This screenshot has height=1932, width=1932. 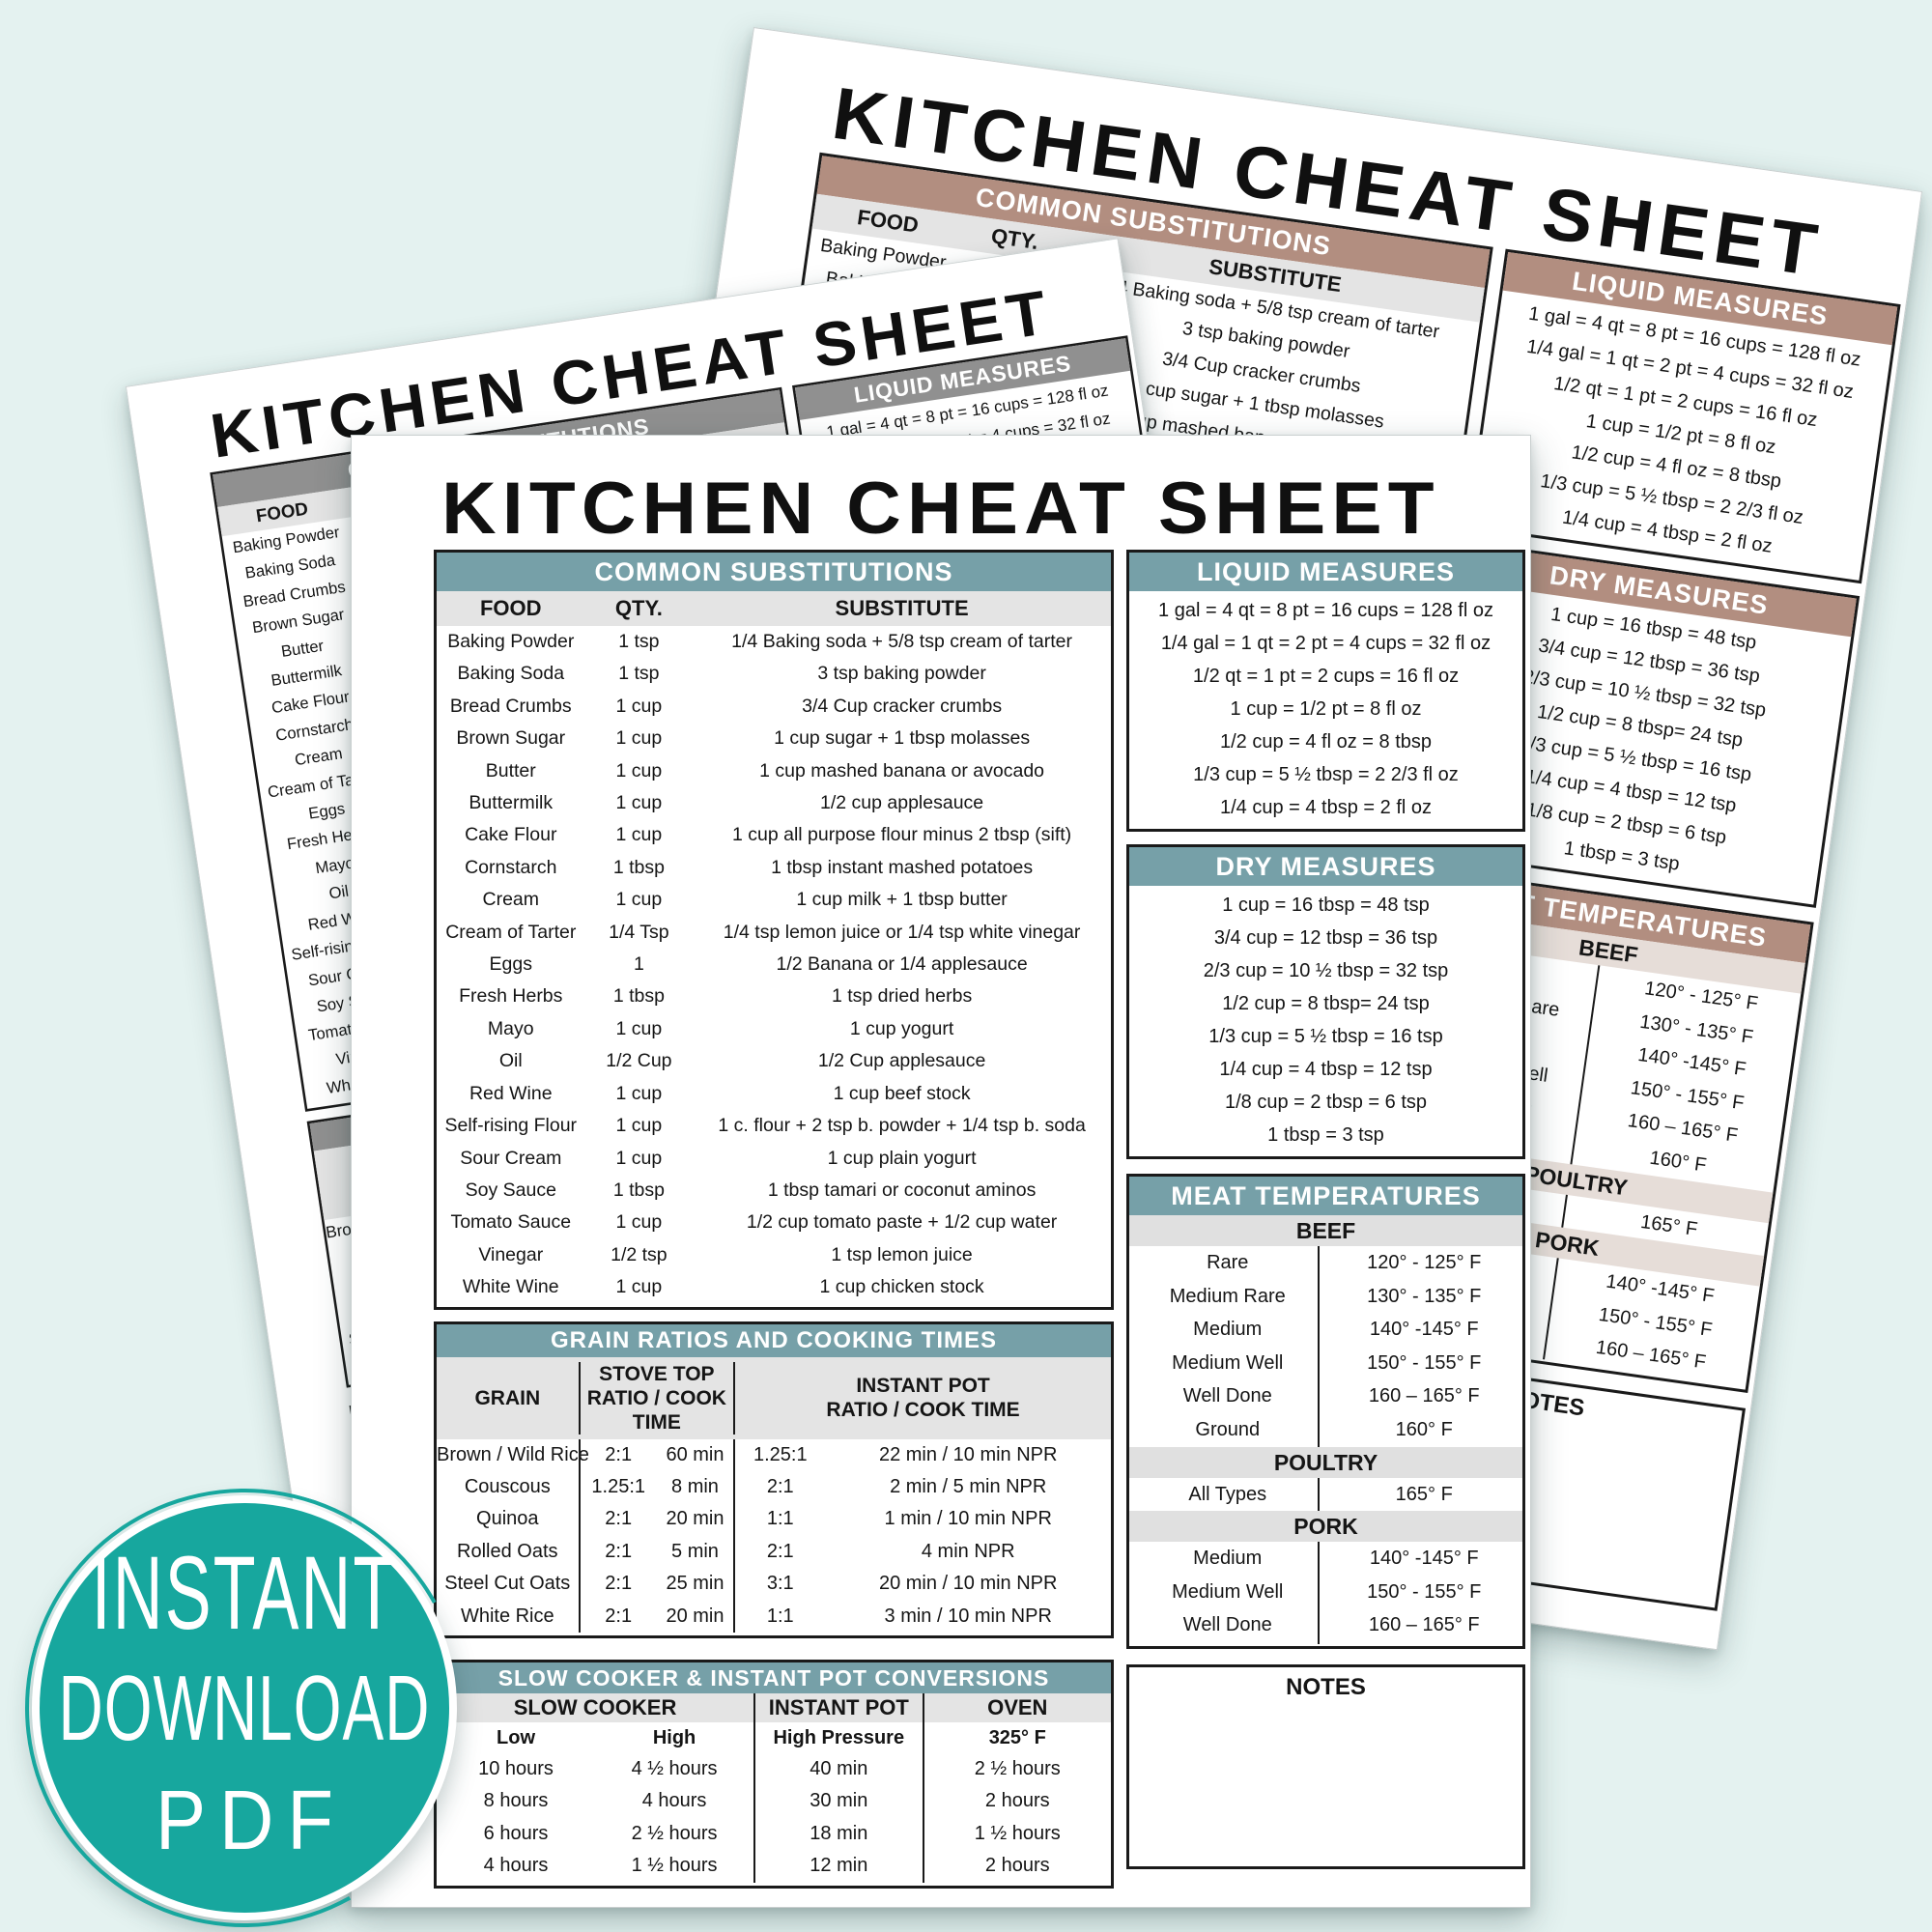 I want to click on table-cell: White Wine, so click(x=510, y=1287).